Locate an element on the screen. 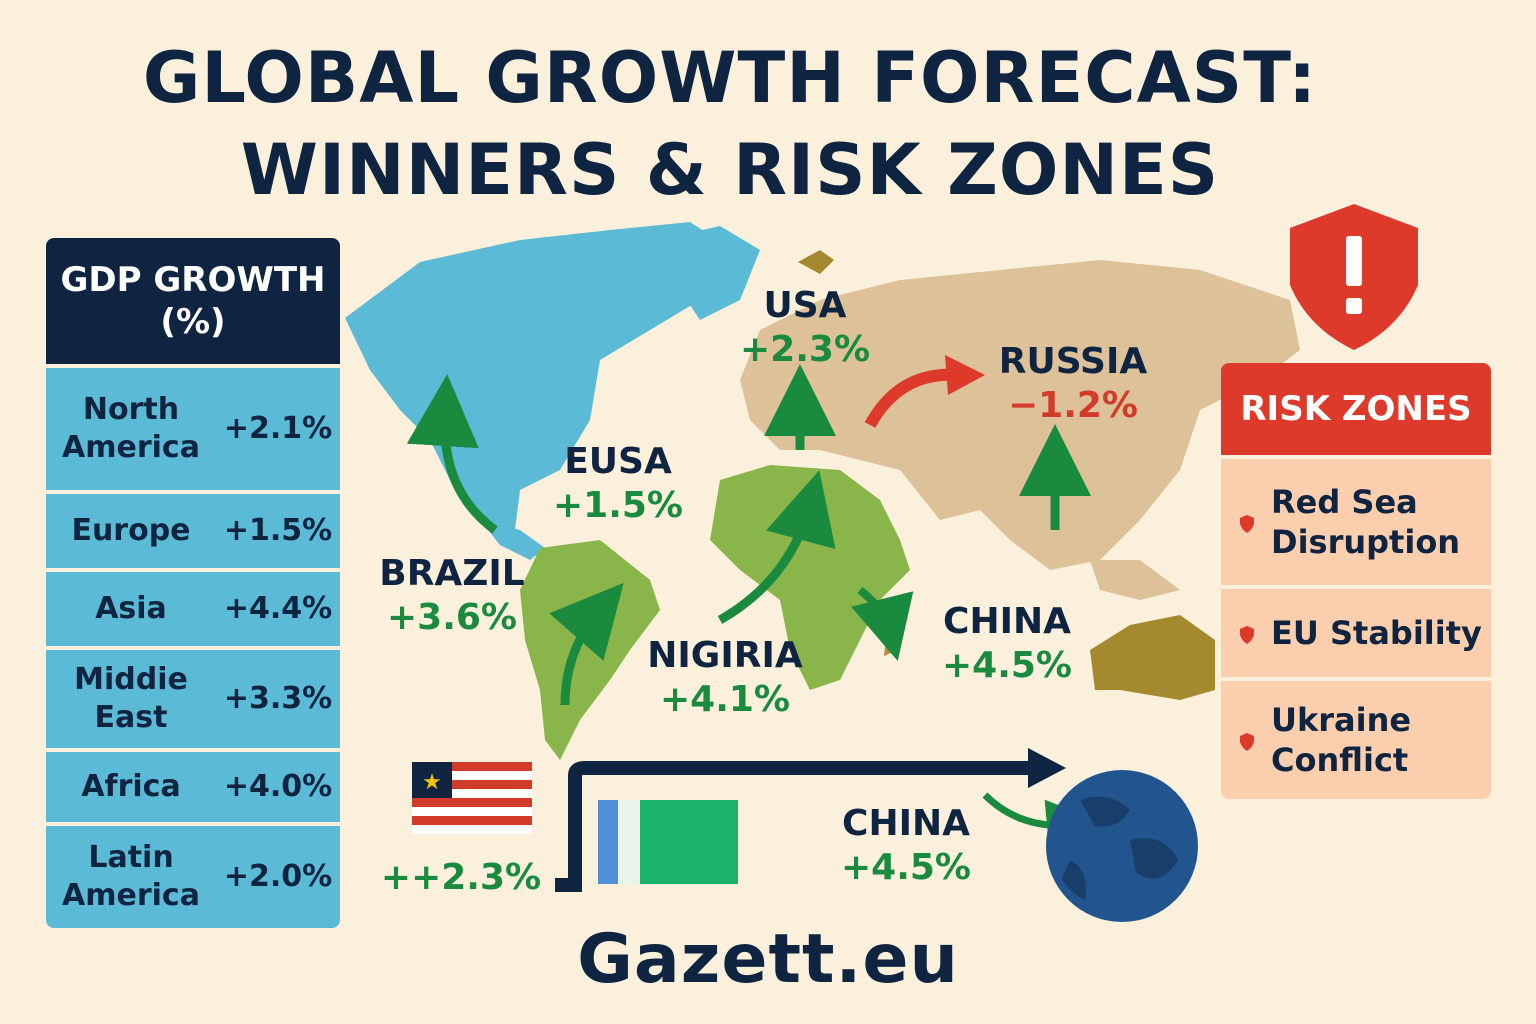  gdp-region: Europe is located at coordinates (131, 530).